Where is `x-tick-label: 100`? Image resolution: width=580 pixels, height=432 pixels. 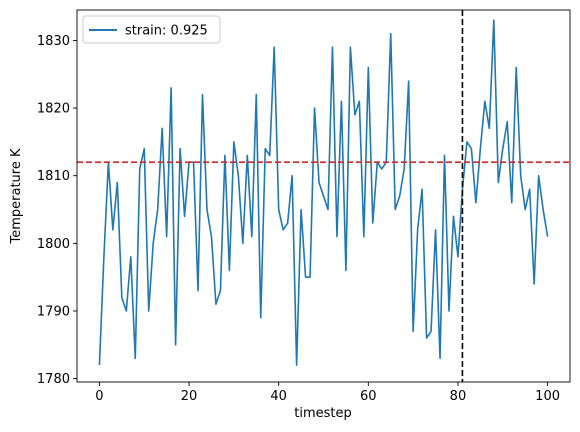 x-tick-label: 100 is located at coordinates (547, 396).